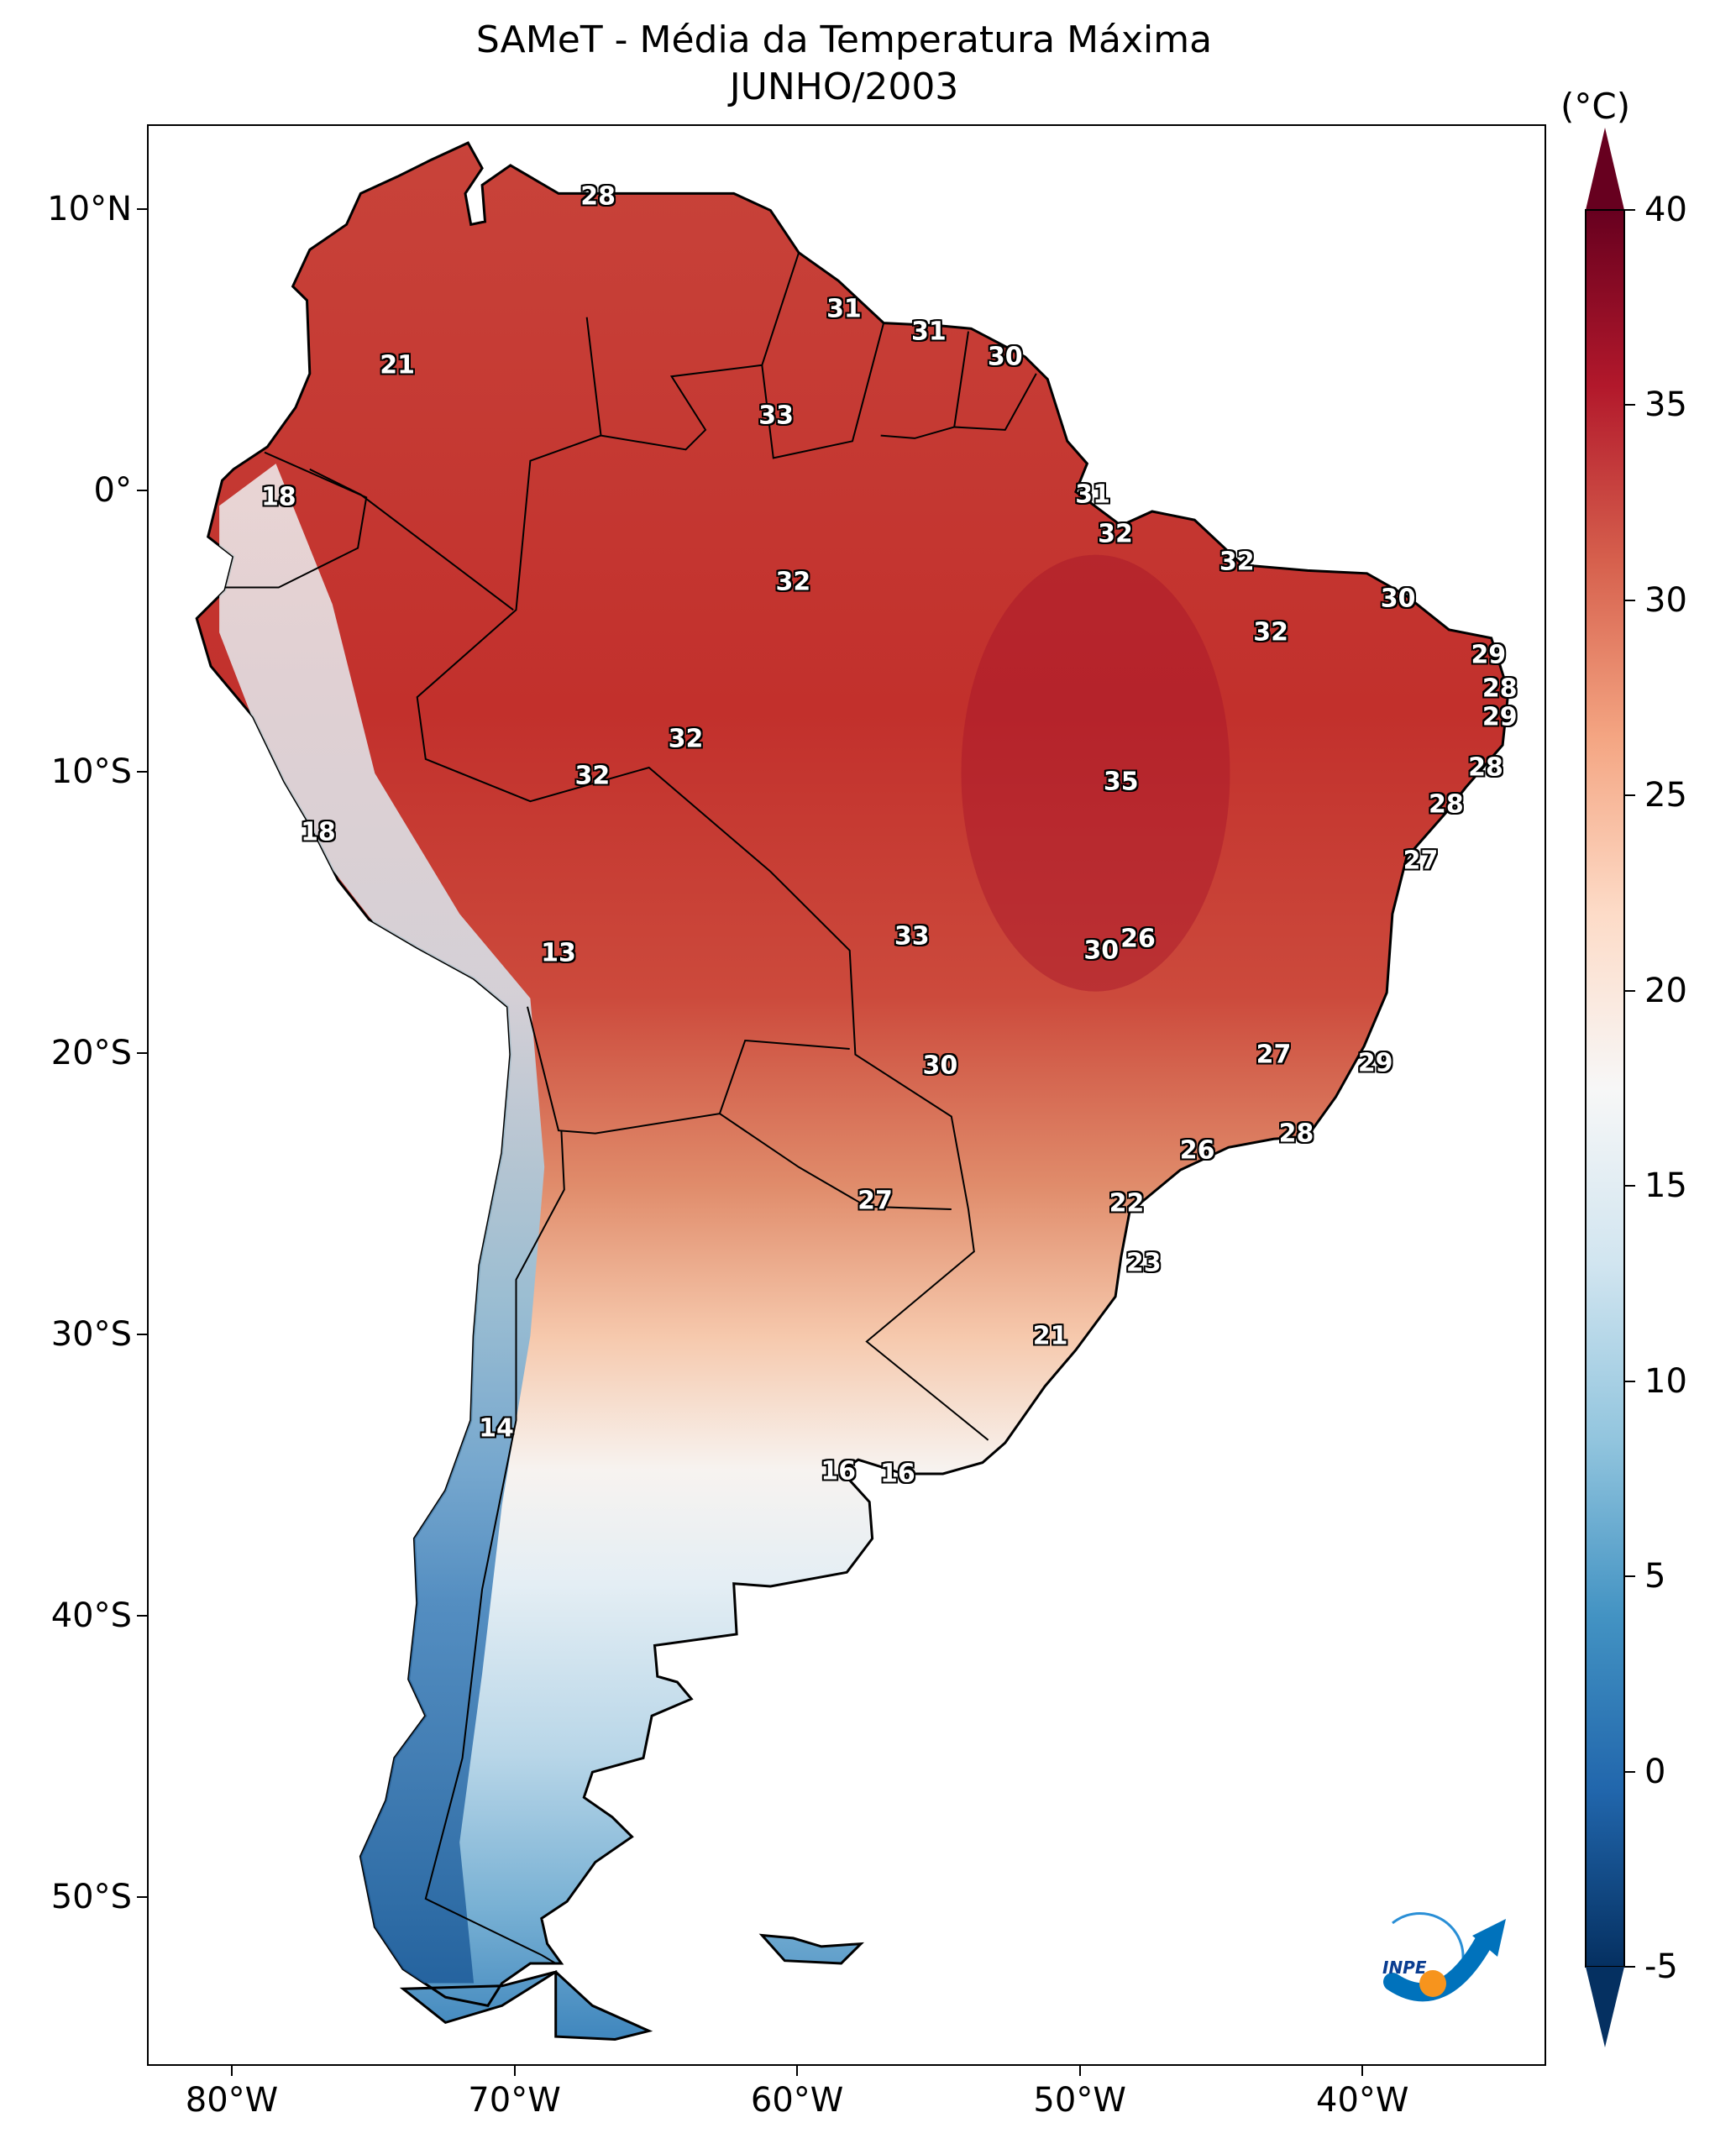 This screenshot has width=1736, height=2149. What do you see at coordinates (514, 2100) in the screenshot?
I see `longitude-label: 70°W` at bounding box center [514, 2100].